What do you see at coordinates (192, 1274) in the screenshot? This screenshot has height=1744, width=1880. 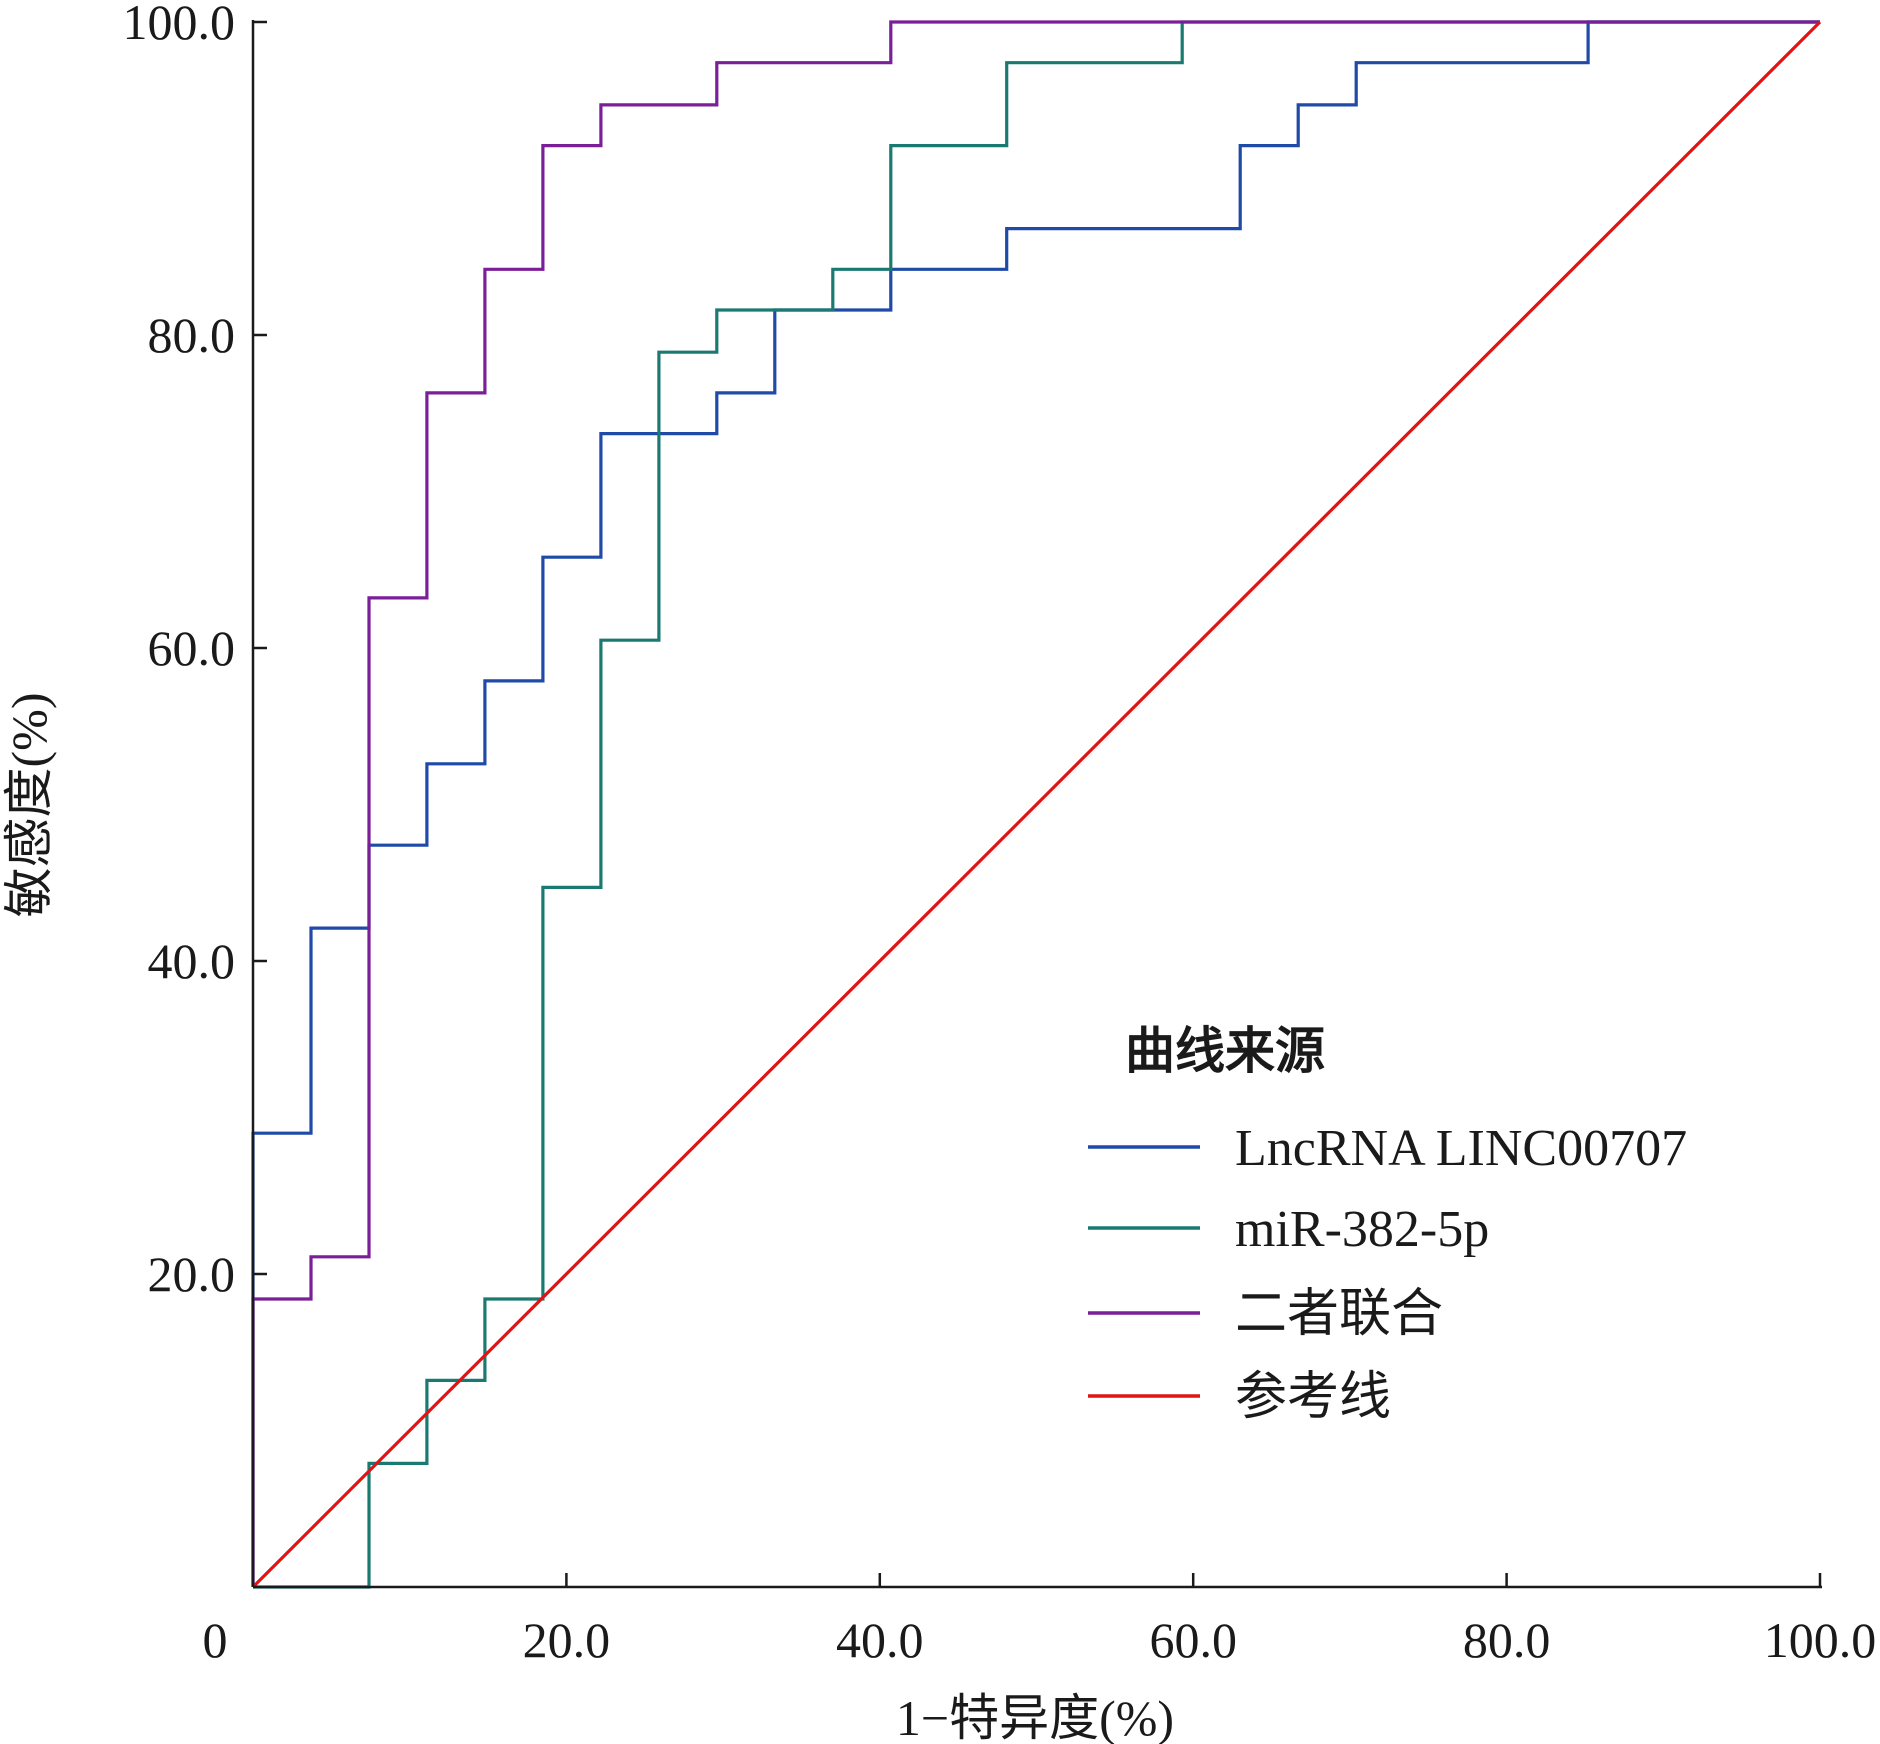 I see `y-tick-label: 20.0` at bounding box center [192, 1274].